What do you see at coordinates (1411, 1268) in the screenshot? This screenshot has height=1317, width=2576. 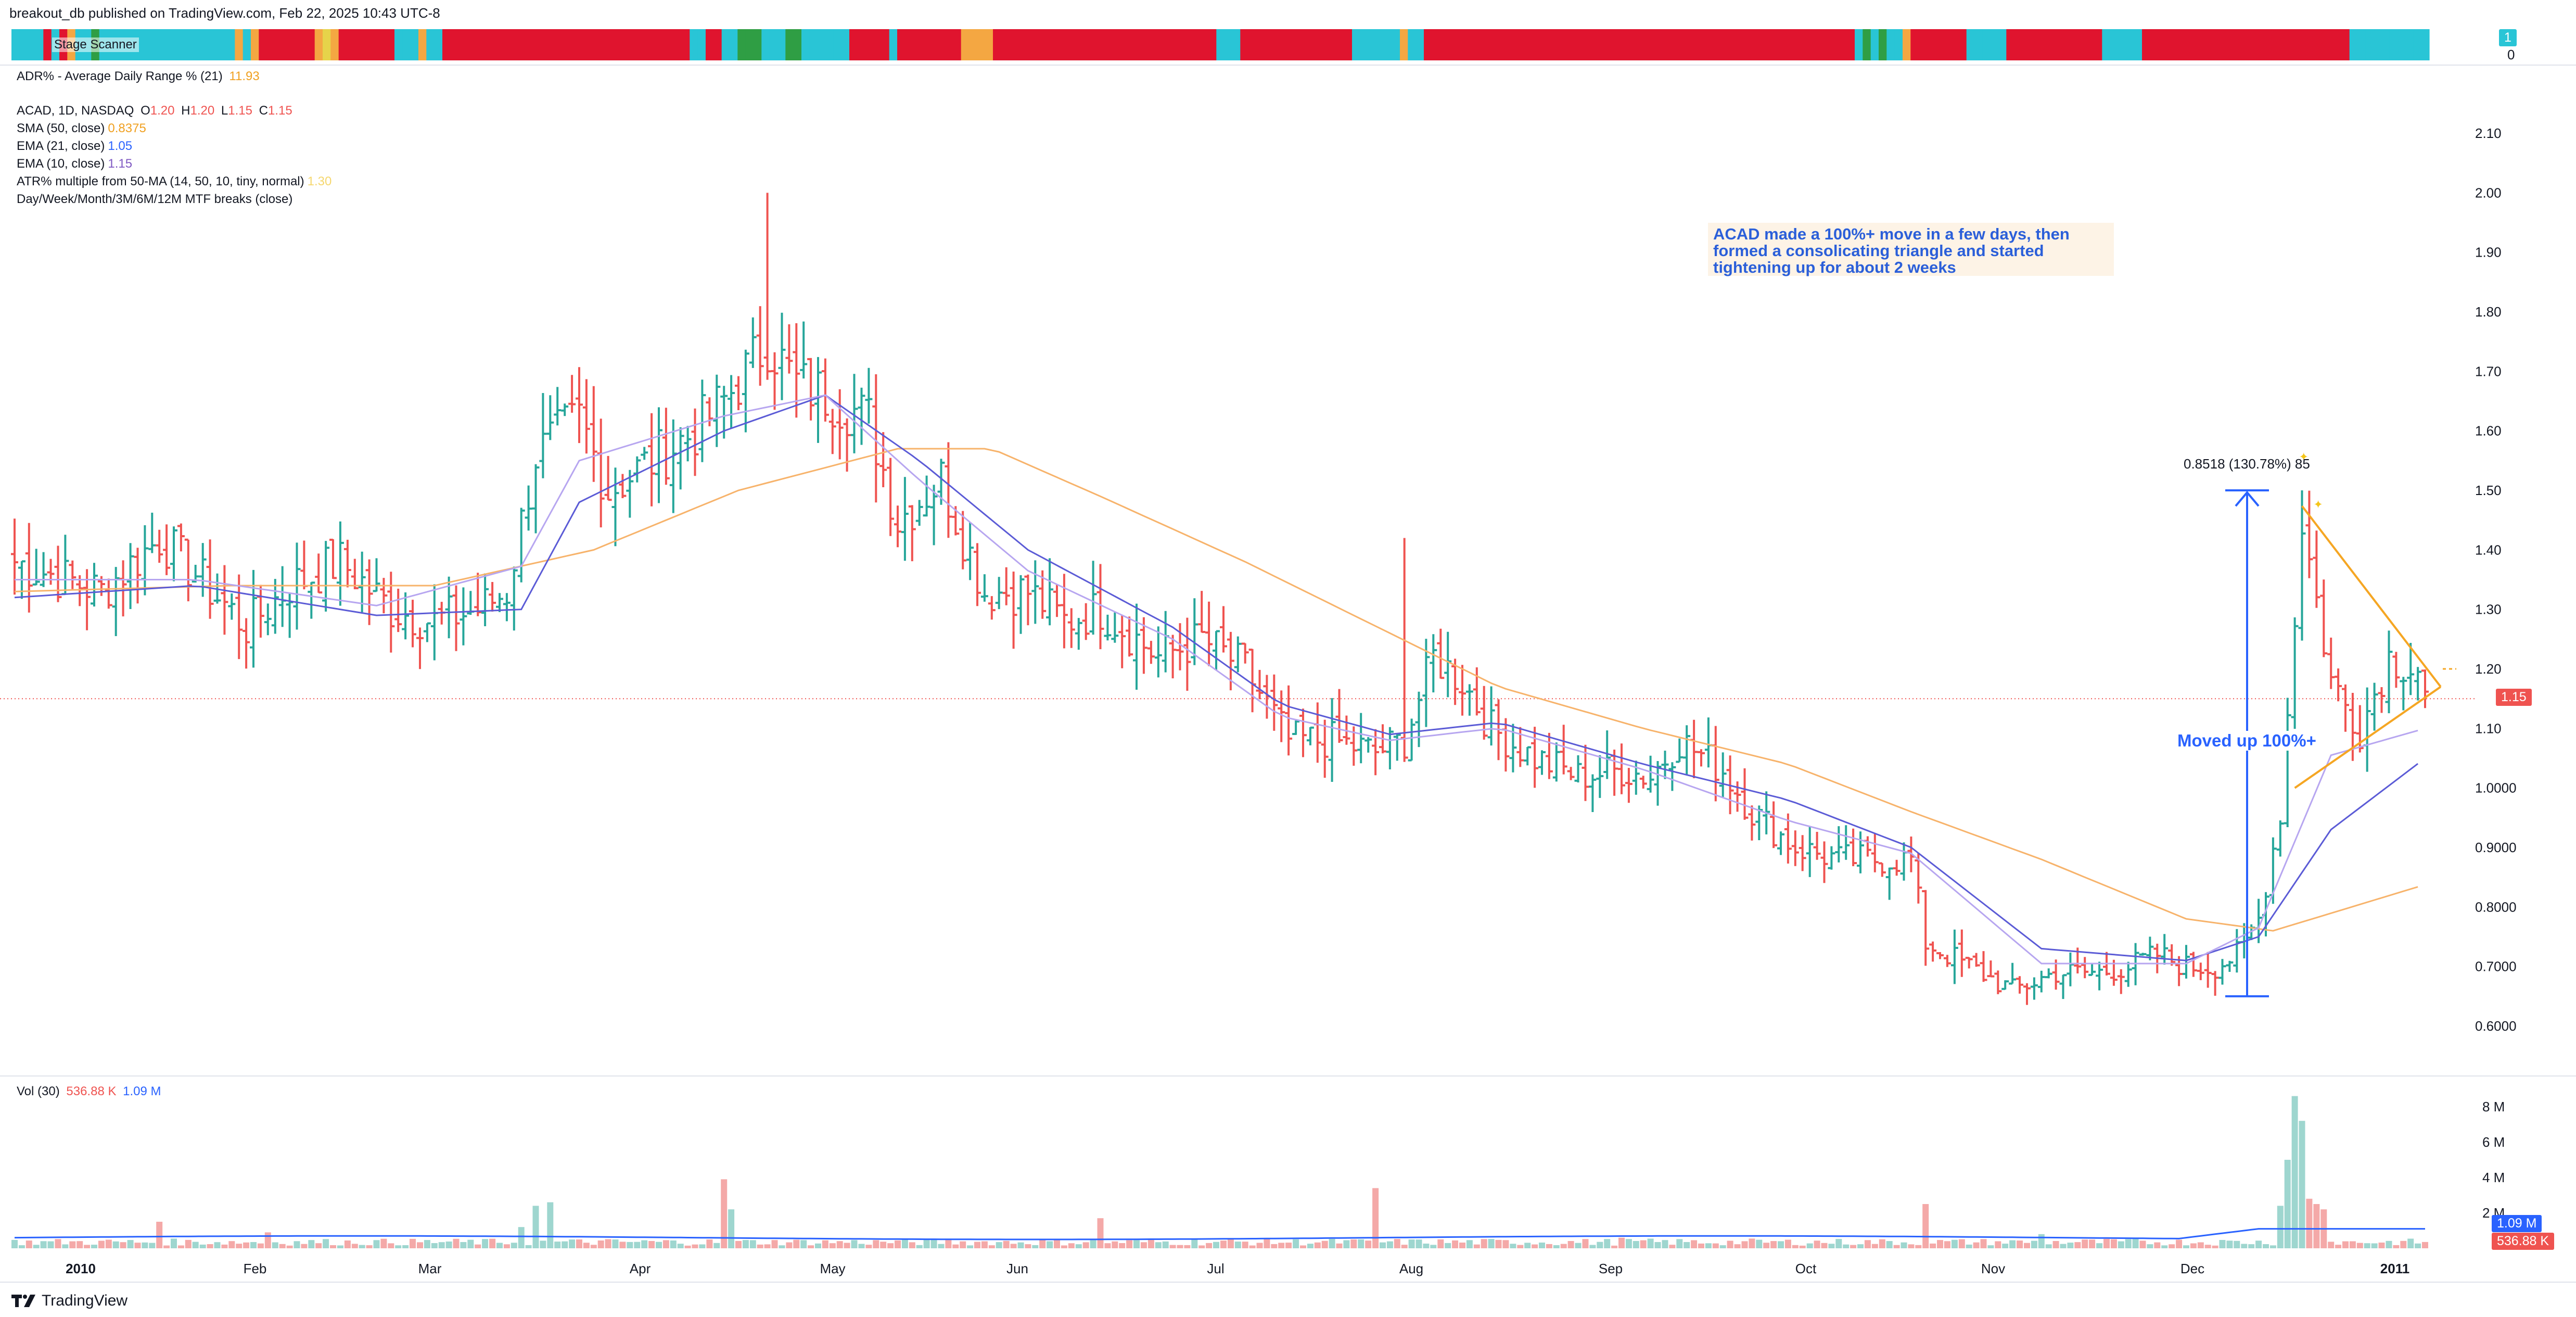 I see `time-tick-label: Aug` at bounding box center [1411, 1268].